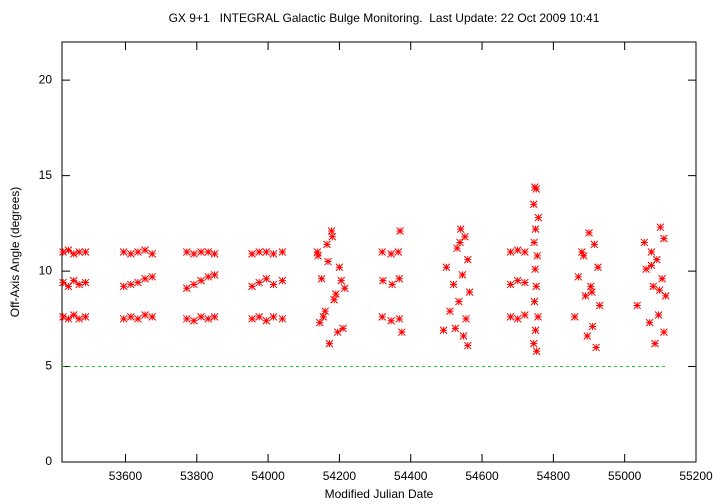 This screenshot has height=504, width=720. Describe the element at coordinates (46, 175) in the screenshot. I see `y-tick-label: 15` at that location.